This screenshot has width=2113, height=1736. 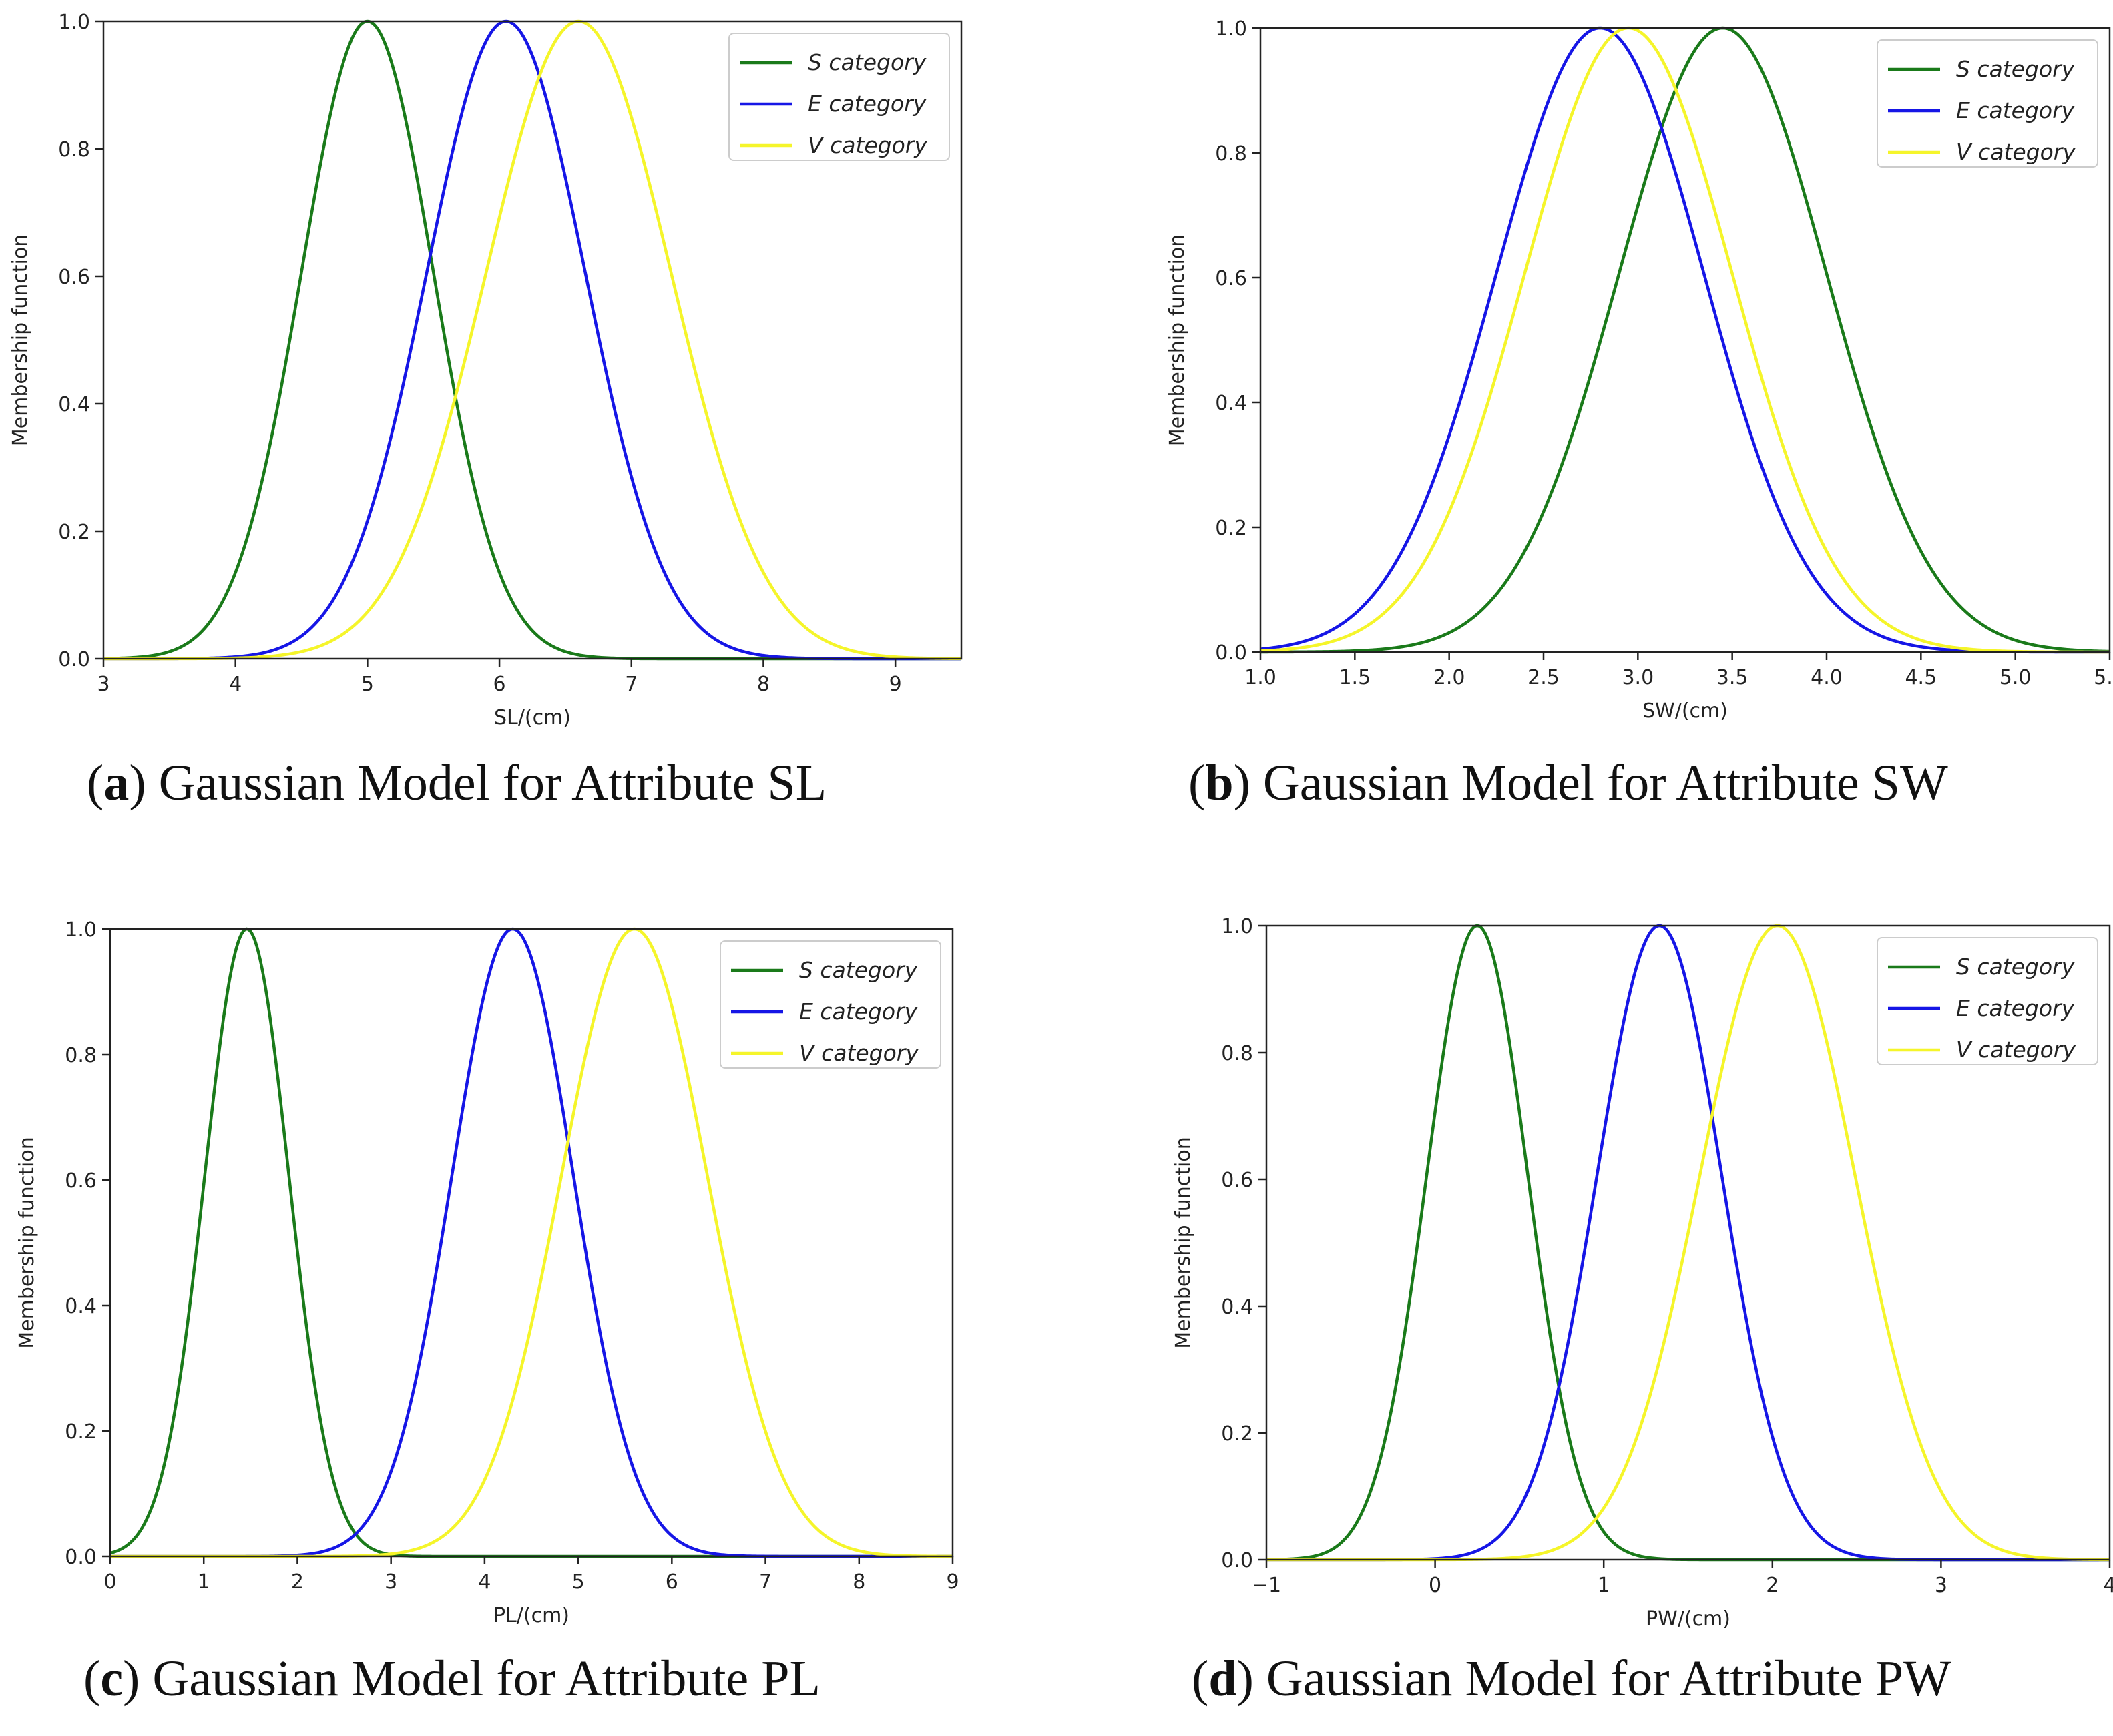 What do you see at coordinates (116, 783) in the screenshot?
I see `caption-letter: a` at bounding box center [116, 783].